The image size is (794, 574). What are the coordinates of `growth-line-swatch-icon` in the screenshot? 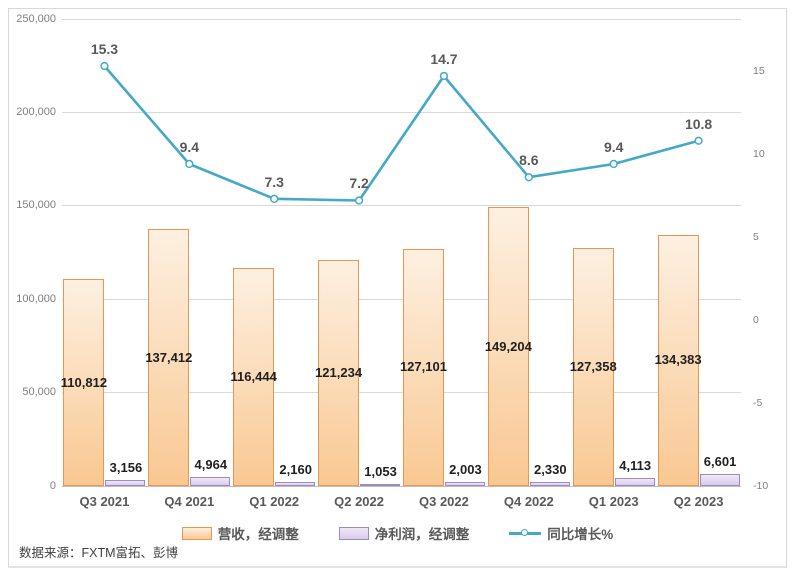 It's located at (525, 533).